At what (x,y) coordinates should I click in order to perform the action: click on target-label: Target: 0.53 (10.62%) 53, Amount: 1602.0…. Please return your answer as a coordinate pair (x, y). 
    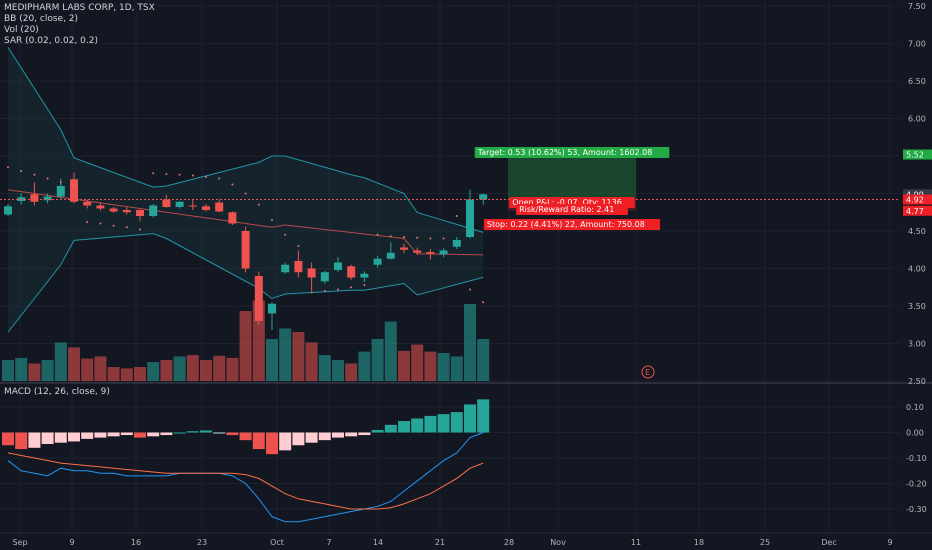
    Looking at the image, I should click on (565, 152).